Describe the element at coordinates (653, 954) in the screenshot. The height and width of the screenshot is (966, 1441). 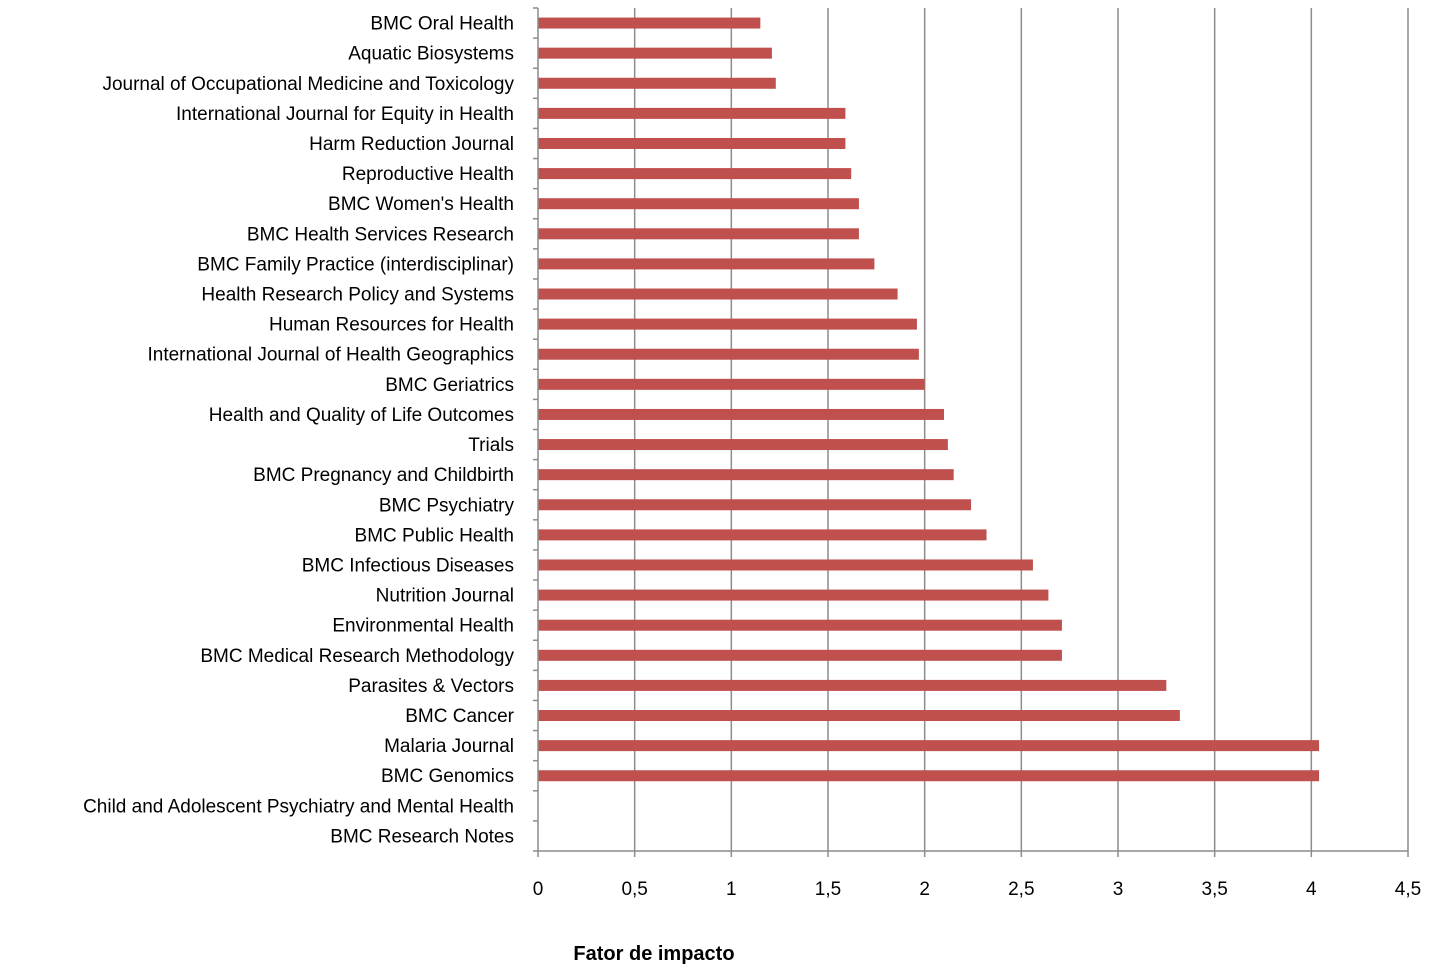
I see `x-axis-title: Fator de impacto` at that location.